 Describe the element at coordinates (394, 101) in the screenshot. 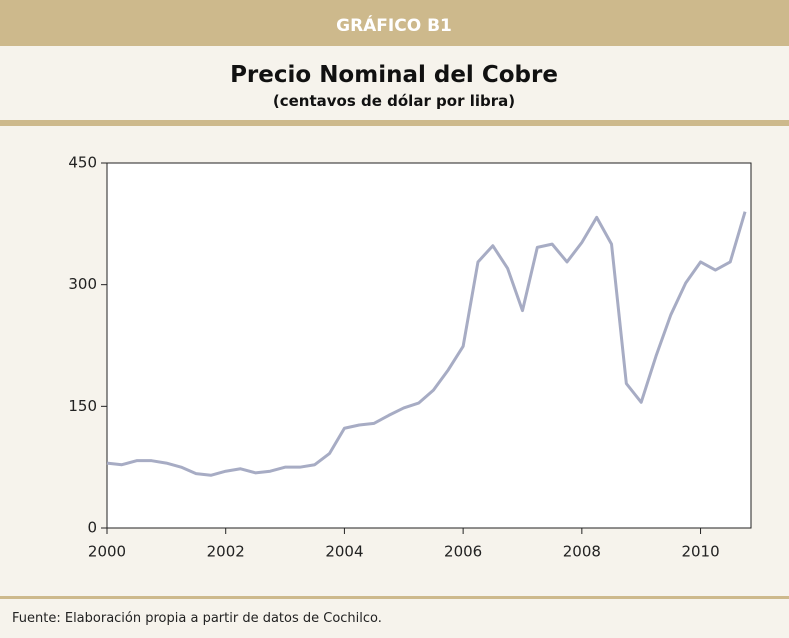

I see `chart-subtitle: (centavos de dólar por libra)` at that location.